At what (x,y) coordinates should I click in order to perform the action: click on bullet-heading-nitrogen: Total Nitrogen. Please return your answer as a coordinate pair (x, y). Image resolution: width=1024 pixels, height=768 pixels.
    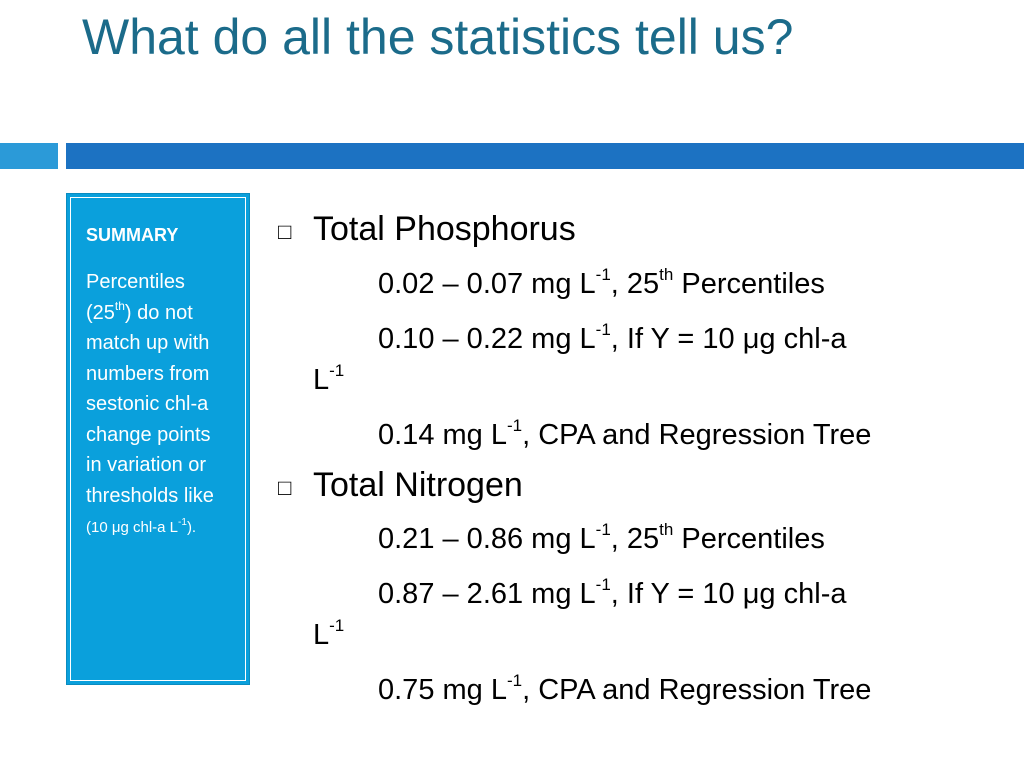
    Looking at the image, I should click on (418, 485).